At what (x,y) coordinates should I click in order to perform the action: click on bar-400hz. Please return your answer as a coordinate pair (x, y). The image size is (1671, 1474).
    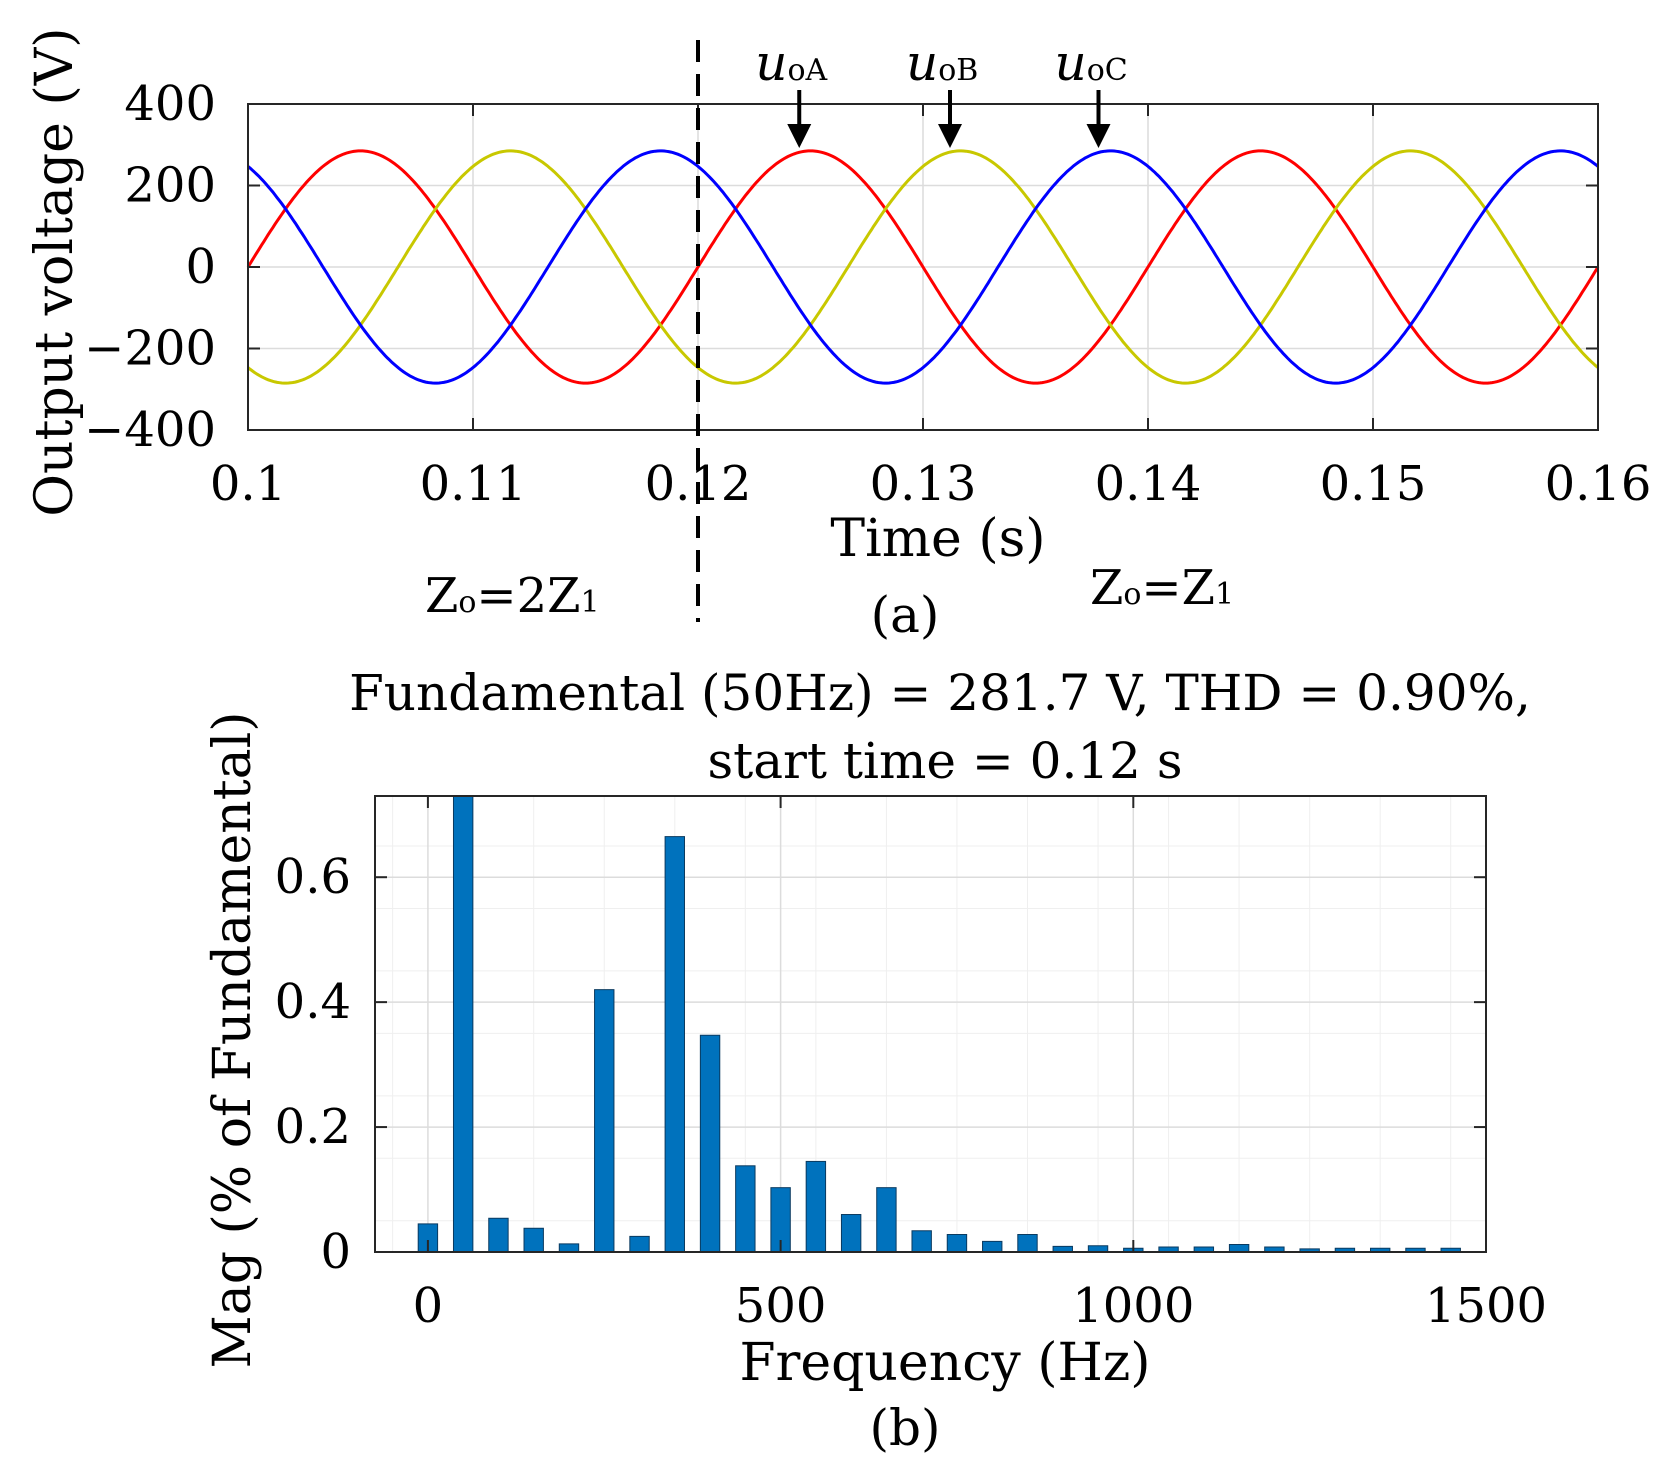
    Looking at the image, I should click on (710, 1143).